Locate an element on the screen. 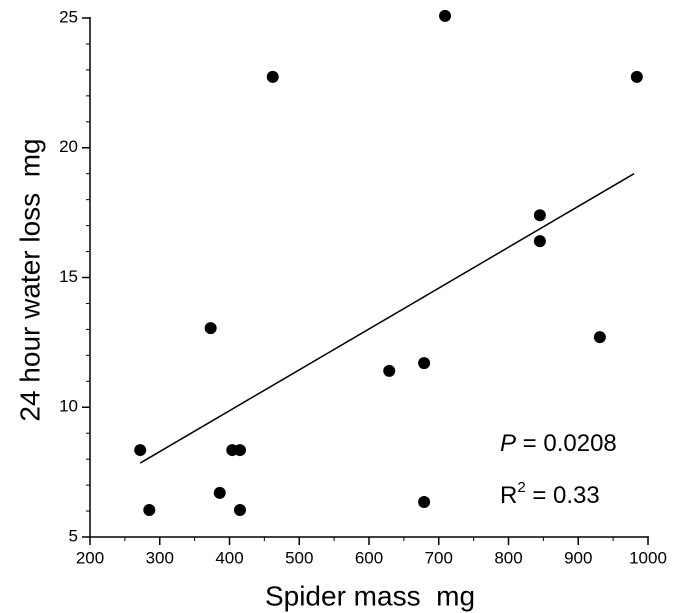 This screenshot has height=613, width=677. x-tick-label: 600 is located at coordinates (369, 557).